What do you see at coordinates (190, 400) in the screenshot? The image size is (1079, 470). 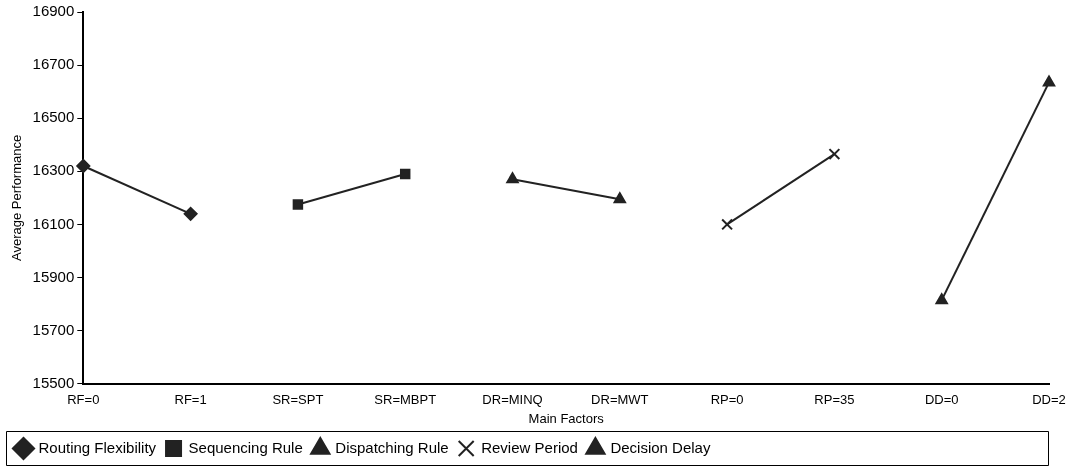 I see `x-tick-label: RF=1` at bounding box center [190, 400].